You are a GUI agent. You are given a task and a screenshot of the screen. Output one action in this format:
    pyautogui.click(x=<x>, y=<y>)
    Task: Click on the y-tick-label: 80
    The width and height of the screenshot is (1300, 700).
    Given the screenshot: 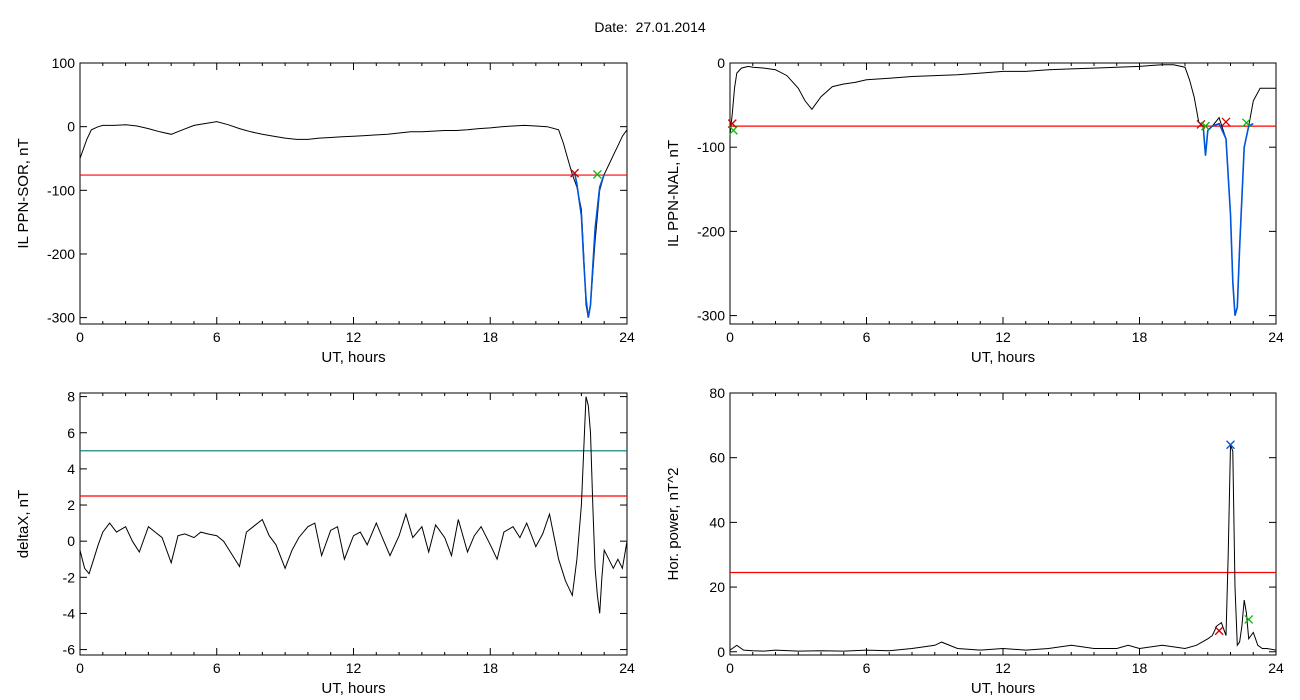 What is the action you would take?
    pyautogui.click(x=717, y=393)
    